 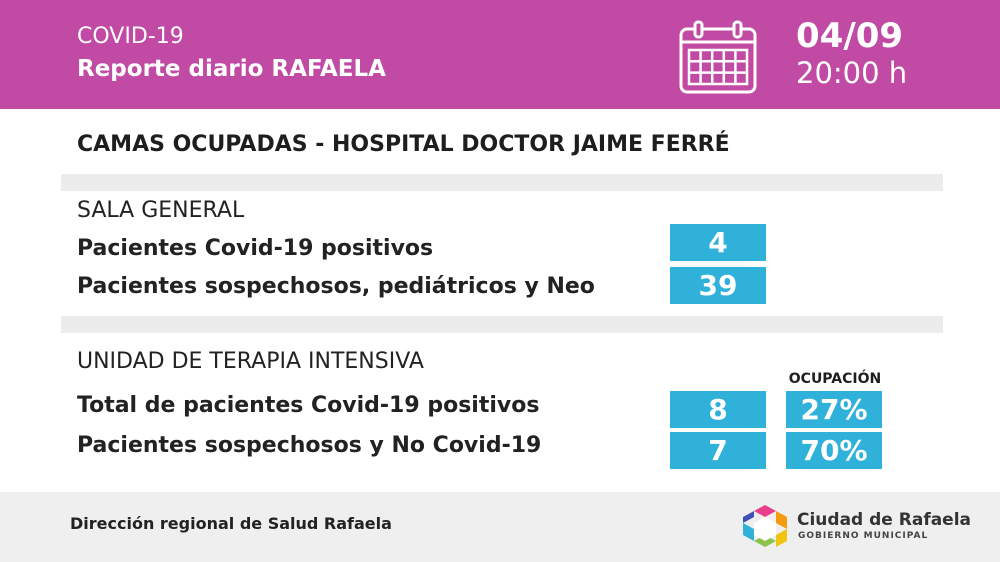 What do you see at coordinates (309, 445) in the screenshot?
I see `row-label-uti-sospechosos: Pacientes sospechosos y No Covid-19` at bounding box center [309, 445].